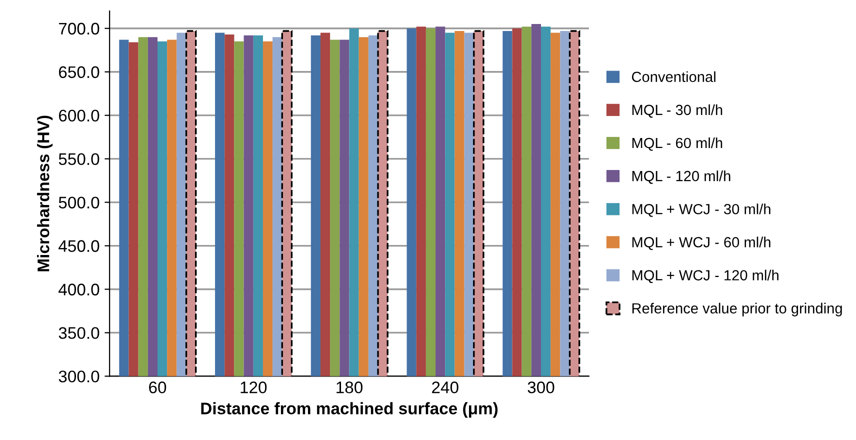  What do you see at coordinates (677, 111) in the screenshot?
I see `legend-label: MQL - 30 ml/h` at bounding box center [677, 111].